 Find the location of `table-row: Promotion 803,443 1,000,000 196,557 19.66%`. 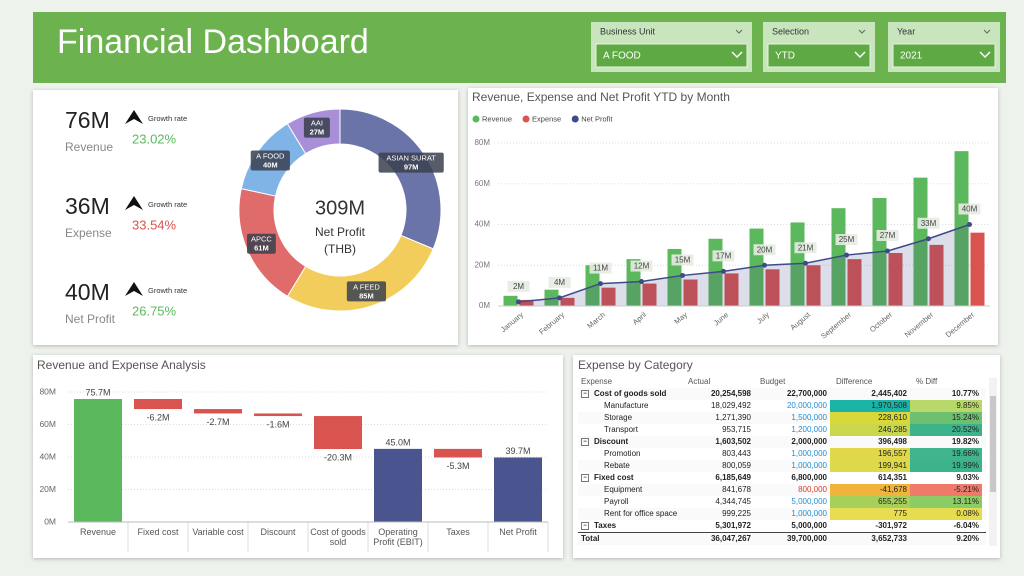

table-row: Promotion 803,443 1,000,000 196,557 19.66% is located at coordinates (782, 454).